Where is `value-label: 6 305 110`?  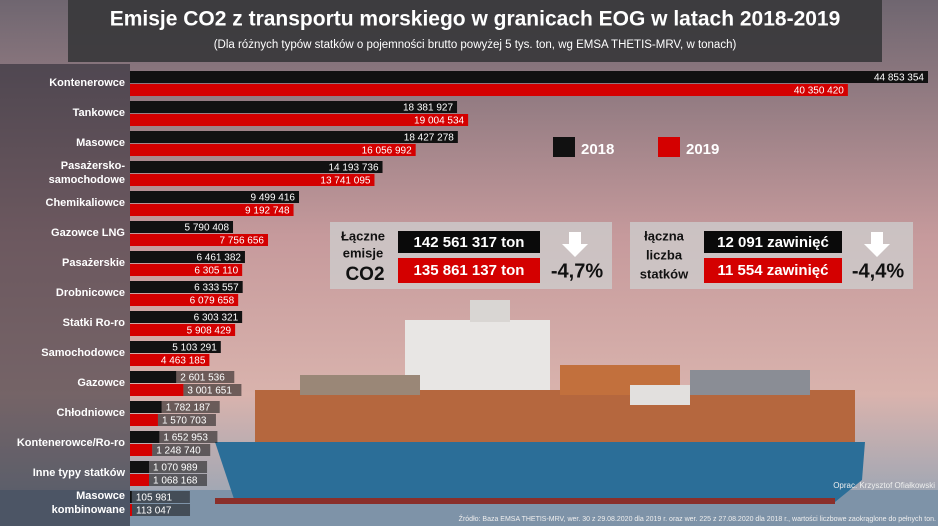
value-label: 6 305 110 is located at coordinates (216, 271).